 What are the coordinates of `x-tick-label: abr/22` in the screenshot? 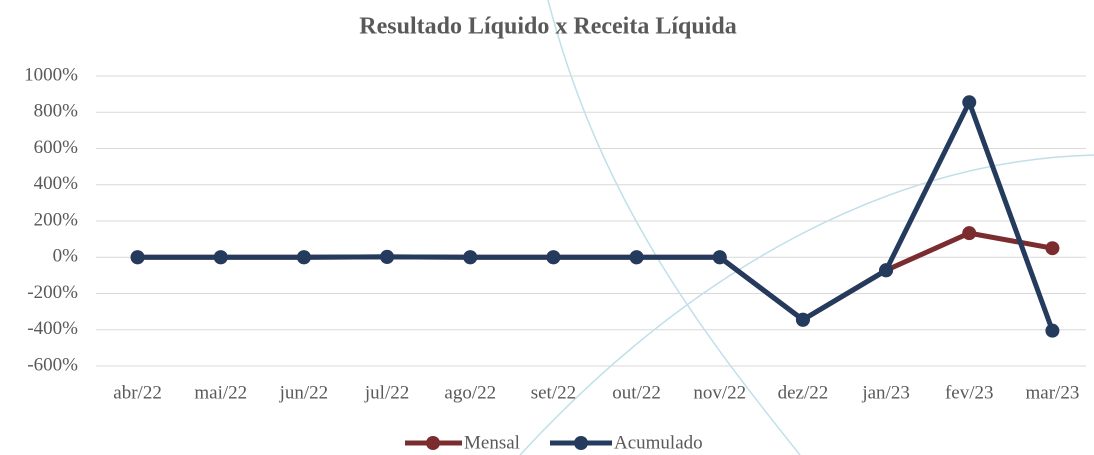 It's located at (137, 392).